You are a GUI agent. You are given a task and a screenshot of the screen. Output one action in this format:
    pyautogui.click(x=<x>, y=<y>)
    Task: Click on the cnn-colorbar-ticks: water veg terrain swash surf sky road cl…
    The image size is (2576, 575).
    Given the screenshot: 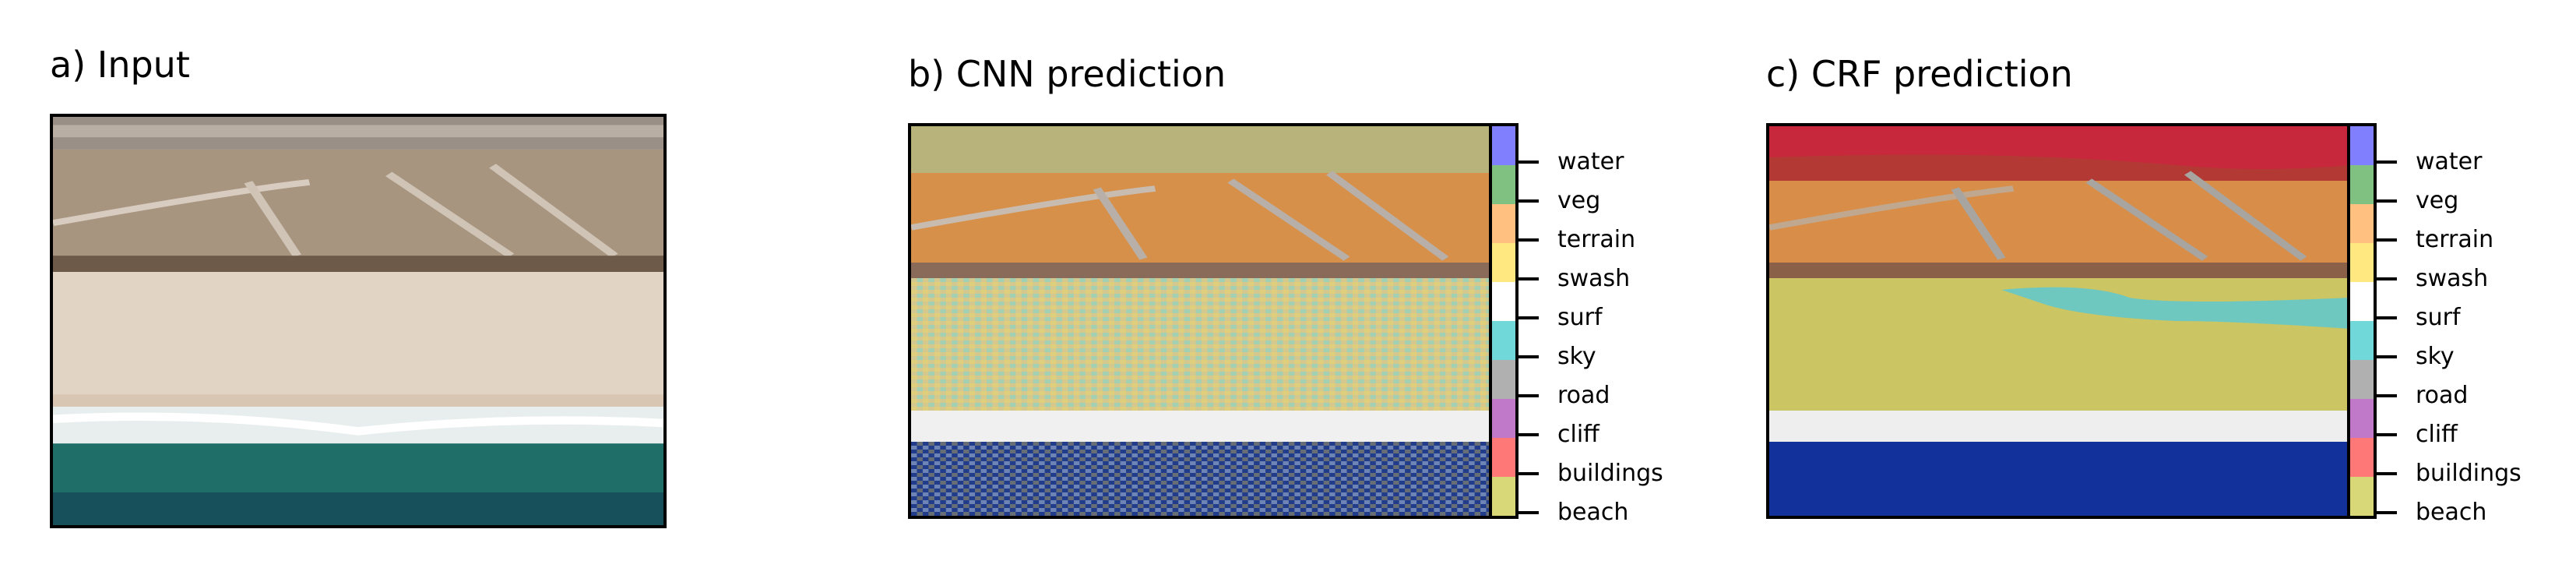 What is the action you would take?
    pyautogui.click(x=1620, y=324)
    